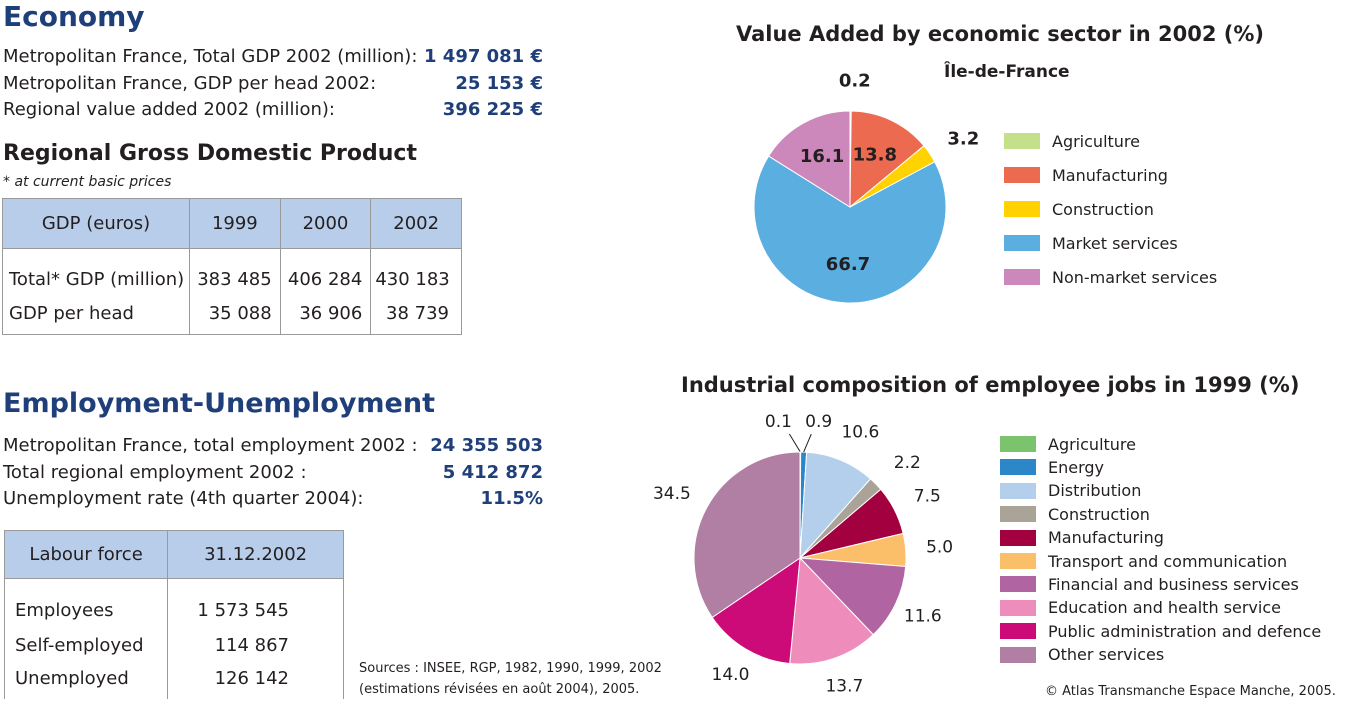 Image resolution: width=1355 pixels, height=702 pixels. What do you see at coordinates (1095, 491) in the screenshot?
I see `legend-label: Distribution` at bounding box center [1095, 491].